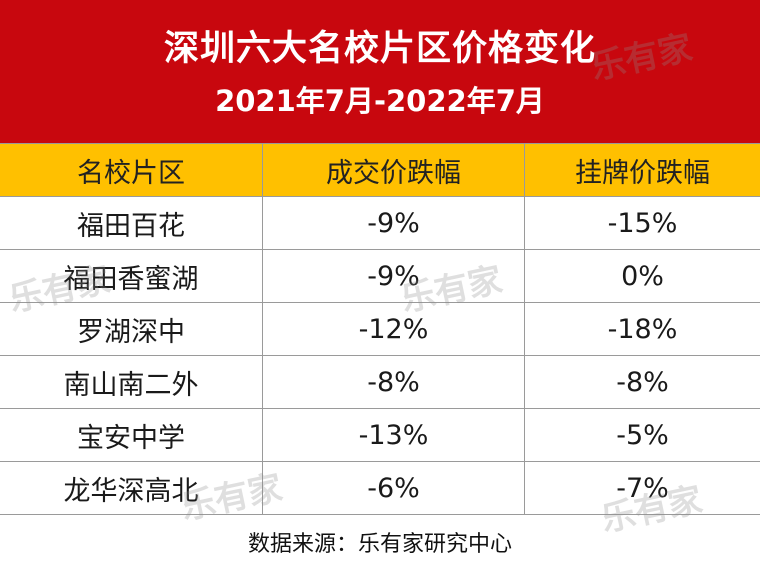 This screenshot has height=565, width=760. I want to click on listing-price-drop-cell: -7%, so click(642, 488).